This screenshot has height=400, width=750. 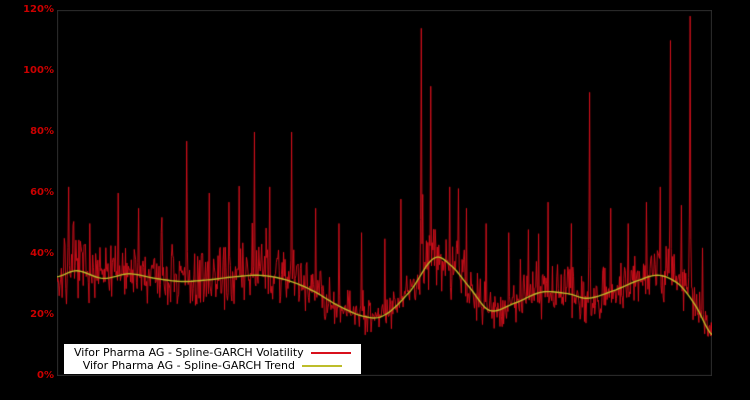 I want to click on legend-label-trend: Vifor Pharma AG - Spline-GARCH Trend, so click(x=188, y=365).